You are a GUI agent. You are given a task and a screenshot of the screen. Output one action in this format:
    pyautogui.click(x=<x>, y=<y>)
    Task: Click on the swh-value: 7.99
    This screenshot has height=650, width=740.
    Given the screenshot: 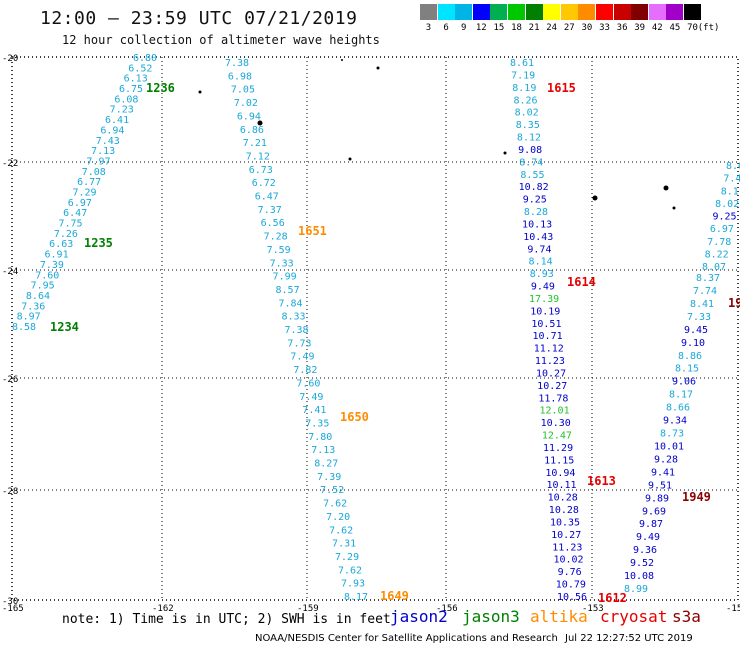 What is the action you would take?
    pyautogui.click(x=285, y=277)
    